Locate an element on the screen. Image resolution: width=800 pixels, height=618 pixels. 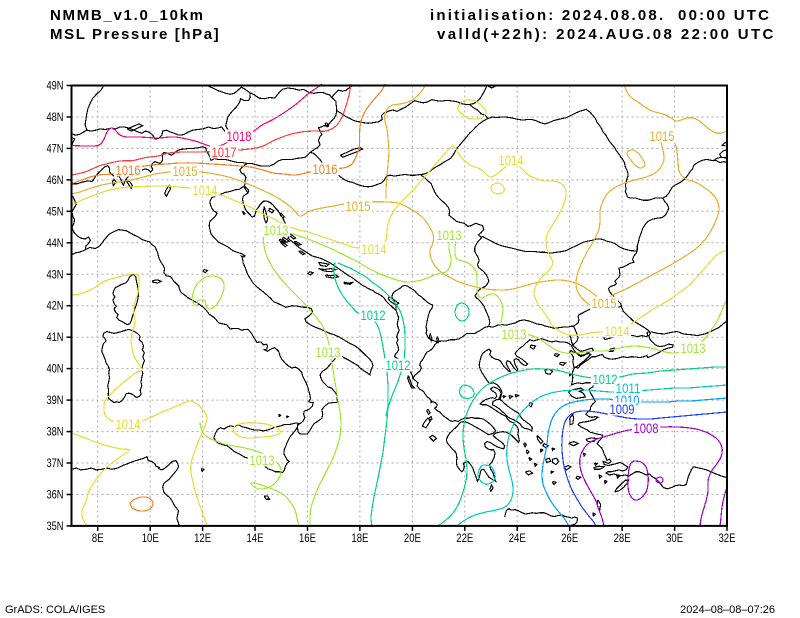
svg-text: 8E is located at coordinates (98, 538).